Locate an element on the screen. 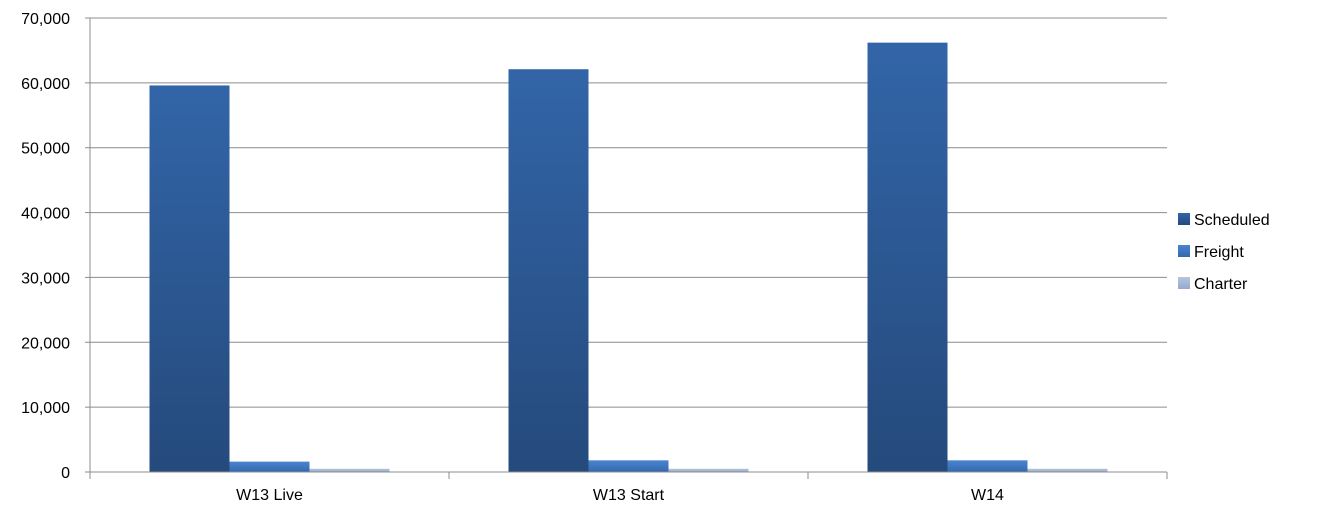 The height and width of the screenshot is (513, 1324). bar-scheduled-w14 is located at coordinates (907, 257).